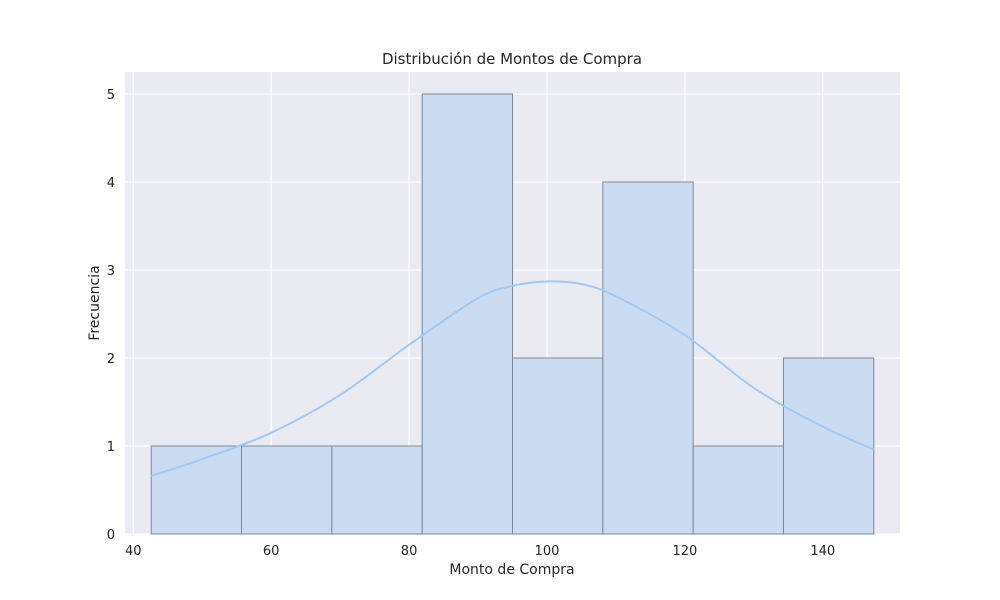 The height and width of the screenshot is (600, 1000). What do you see at coordinates (111, 95) in the screenshot?
I see `y-tick-label: 5` at bounding box center [111, 95].